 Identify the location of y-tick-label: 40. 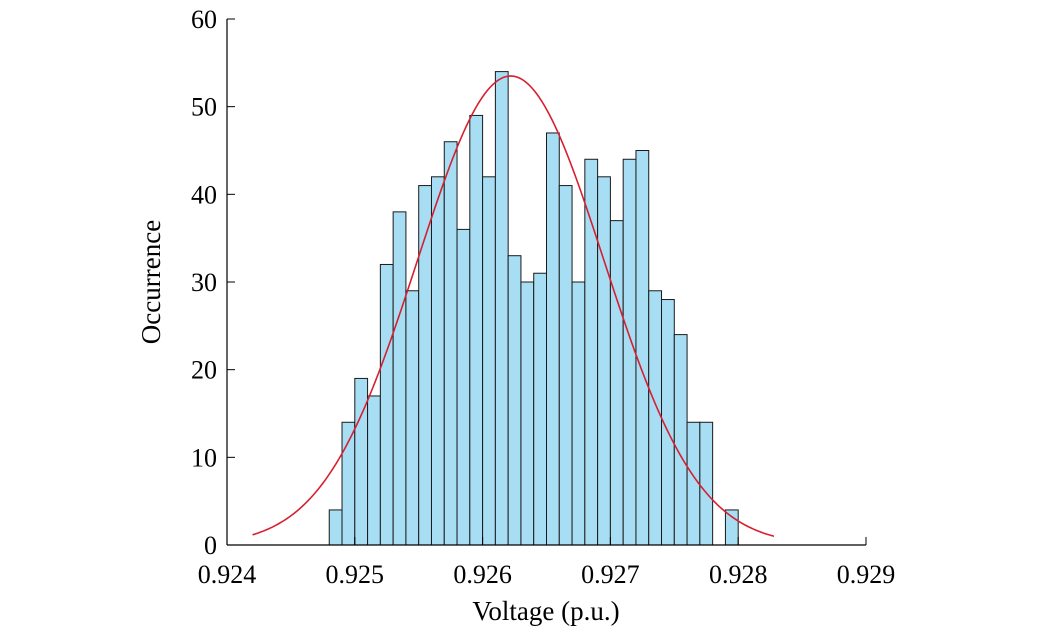
(204, 194).